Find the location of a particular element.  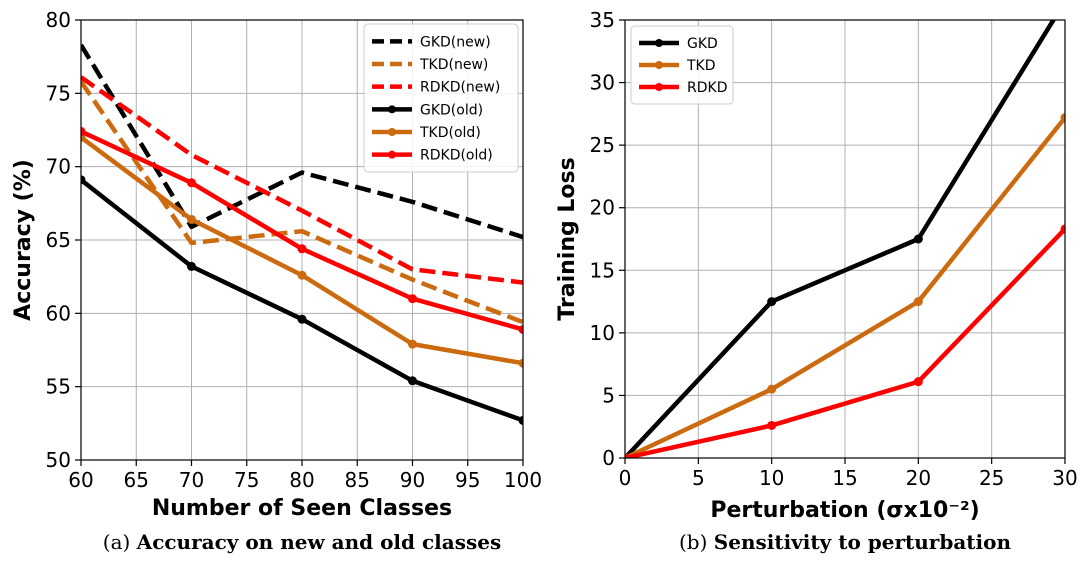

perturbation-chart-caption: (b) Sensitivity to perturbation is located at coordinates (845, 542).